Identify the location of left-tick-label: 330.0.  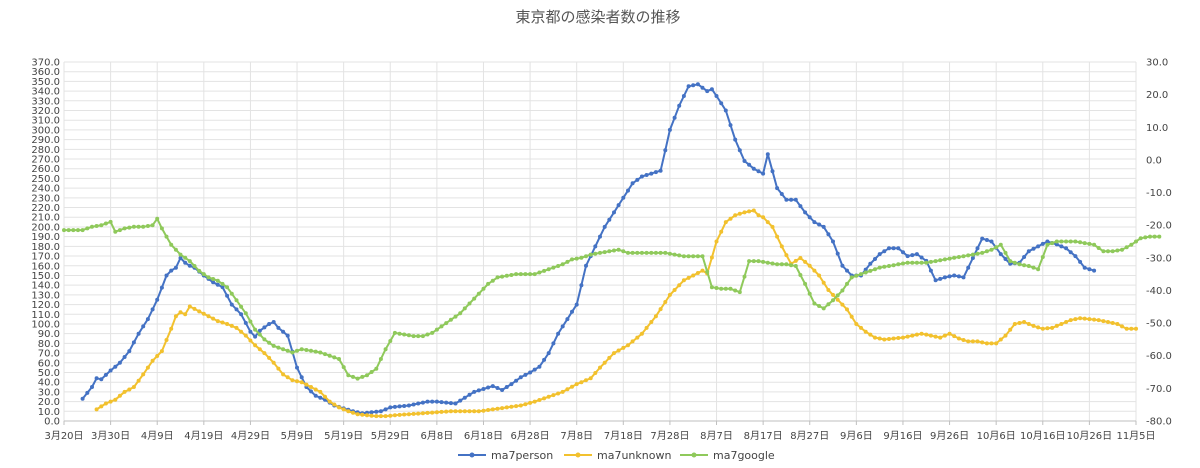
(45, 101).